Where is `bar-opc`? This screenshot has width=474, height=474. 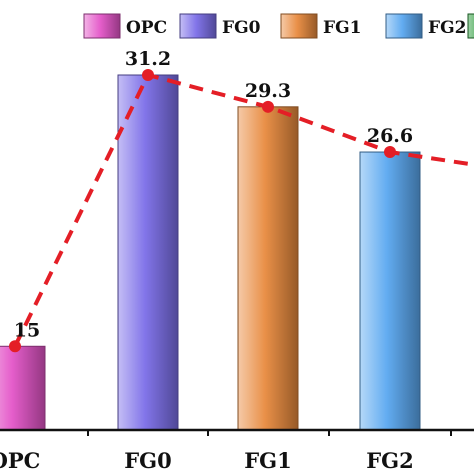 bar-opc is located at coordinates (23, 388).